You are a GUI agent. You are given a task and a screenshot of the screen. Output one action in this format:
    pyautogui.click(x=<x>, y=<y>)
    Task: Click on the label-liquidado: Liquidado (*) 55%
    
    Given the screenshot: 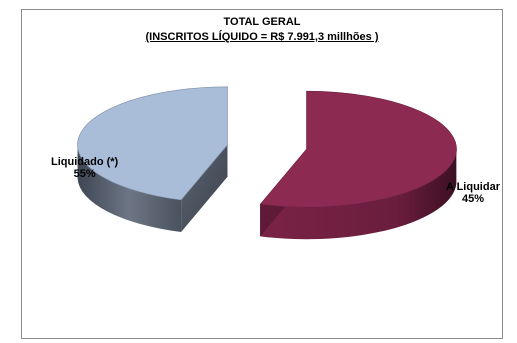 What is the action you would take?
    pyautogui.click(x=84, y=168)
    